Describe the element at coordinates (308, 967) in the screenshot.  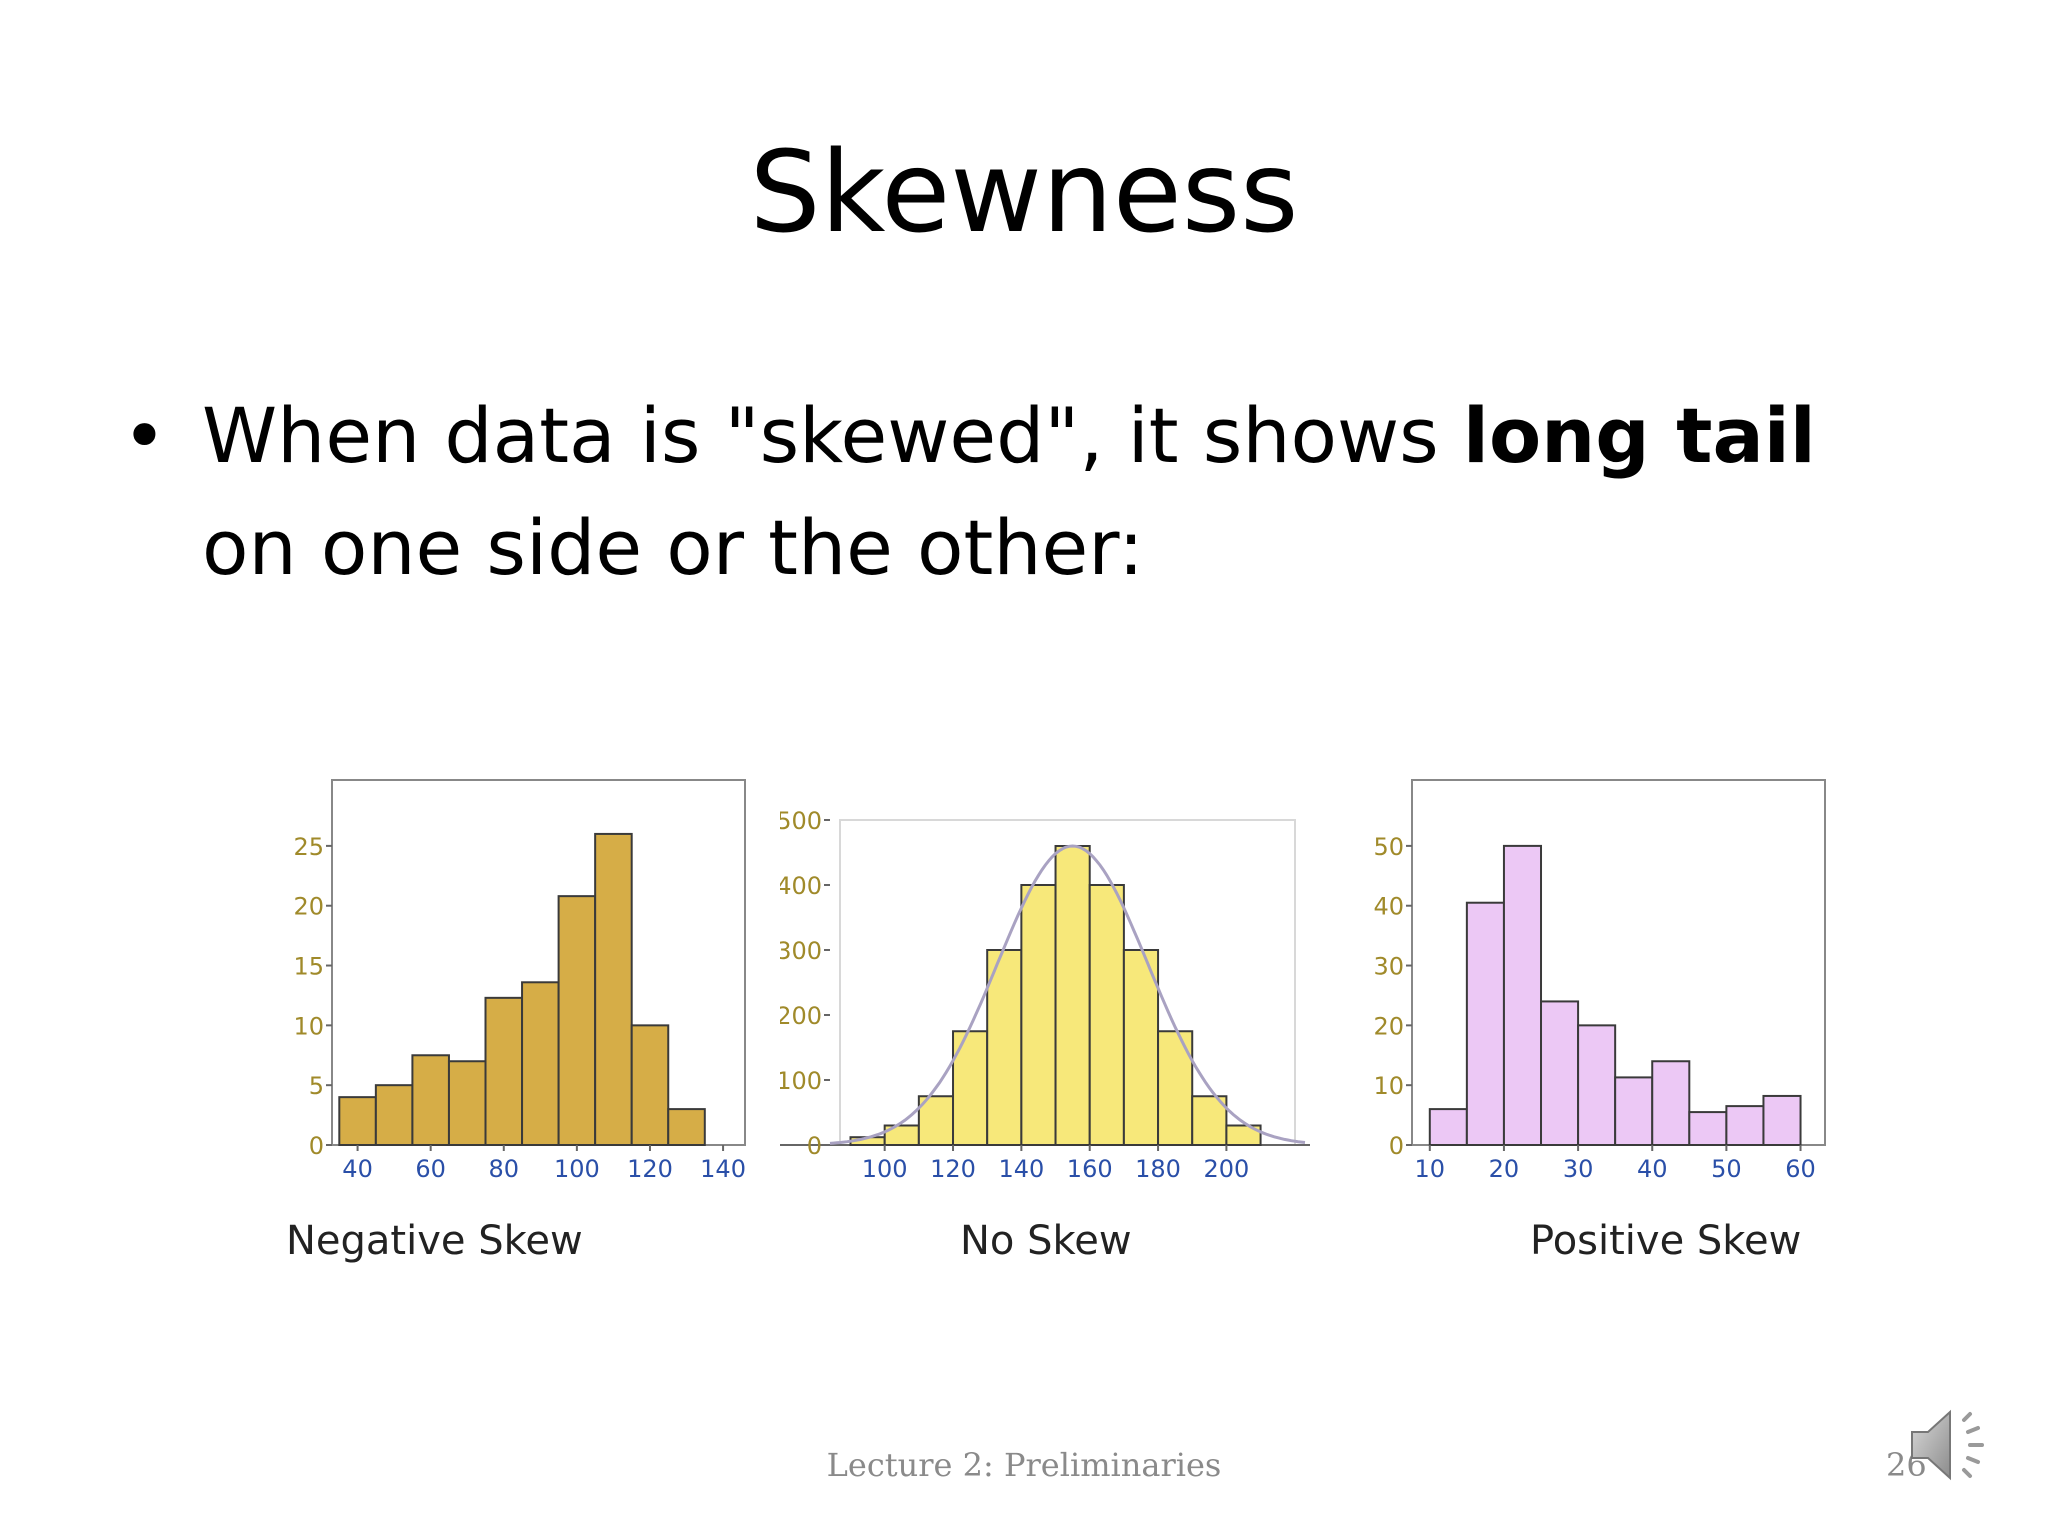
I see `y-tick-label: 15` at that location.